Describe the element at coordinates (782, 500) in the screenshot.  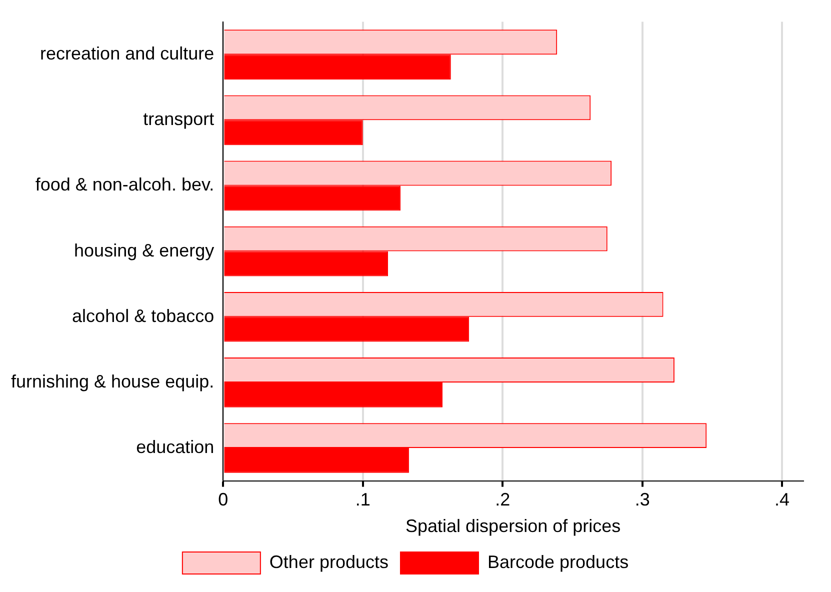
I see `x-tick-label: .4` at that location.